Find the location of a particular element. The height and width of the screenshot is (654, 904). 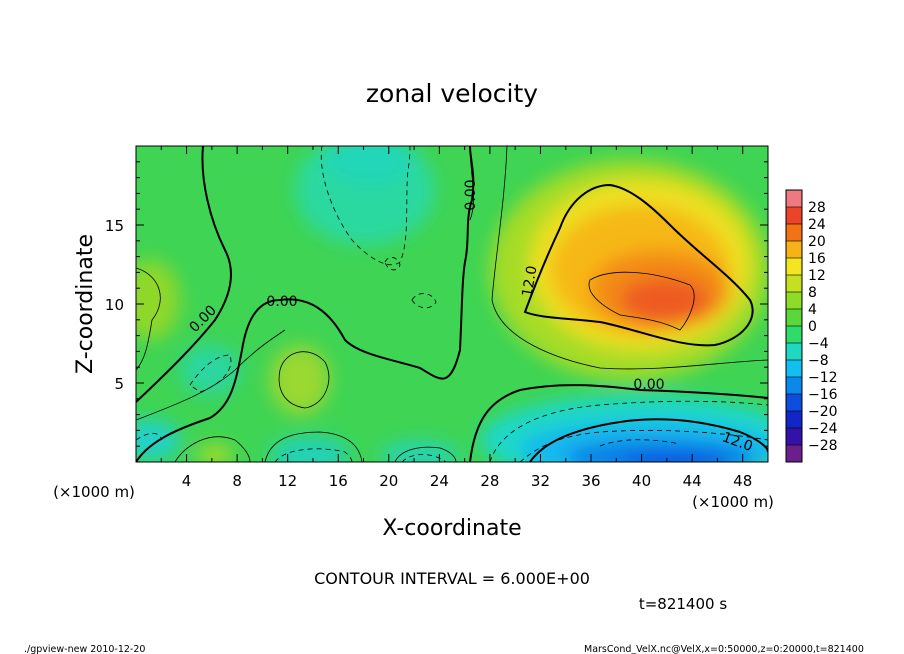

colorbar-label: 28 is located at coordinates (817, 208).